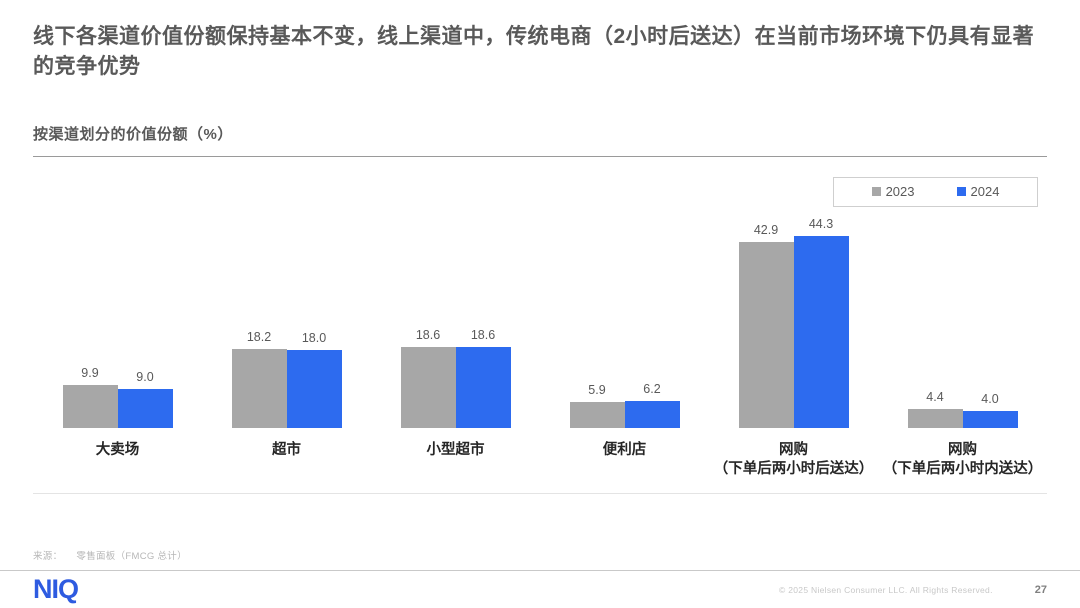 This screenshot has height=608, width=1080. I want to click on category-cell: 大卖场, so click(117, 465).